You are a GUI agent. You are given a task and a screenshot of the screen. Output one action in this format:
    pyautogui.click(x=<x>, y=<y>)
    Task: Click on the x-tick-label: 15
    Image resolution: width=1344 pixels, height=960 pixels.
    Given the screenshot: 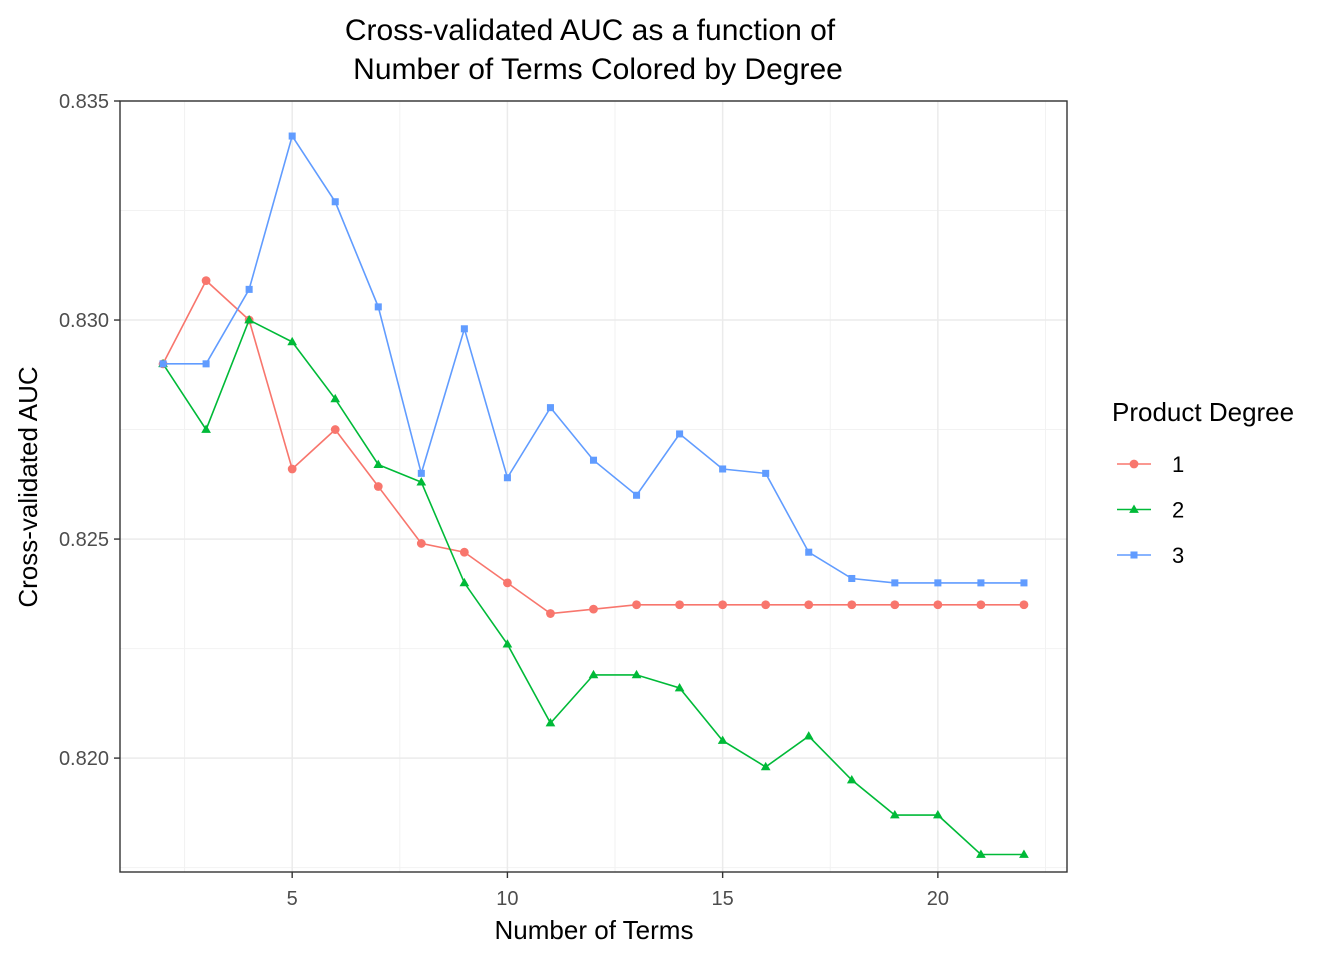 What is the action you would take?
    pyautogui.click(x=723, y=899)
    